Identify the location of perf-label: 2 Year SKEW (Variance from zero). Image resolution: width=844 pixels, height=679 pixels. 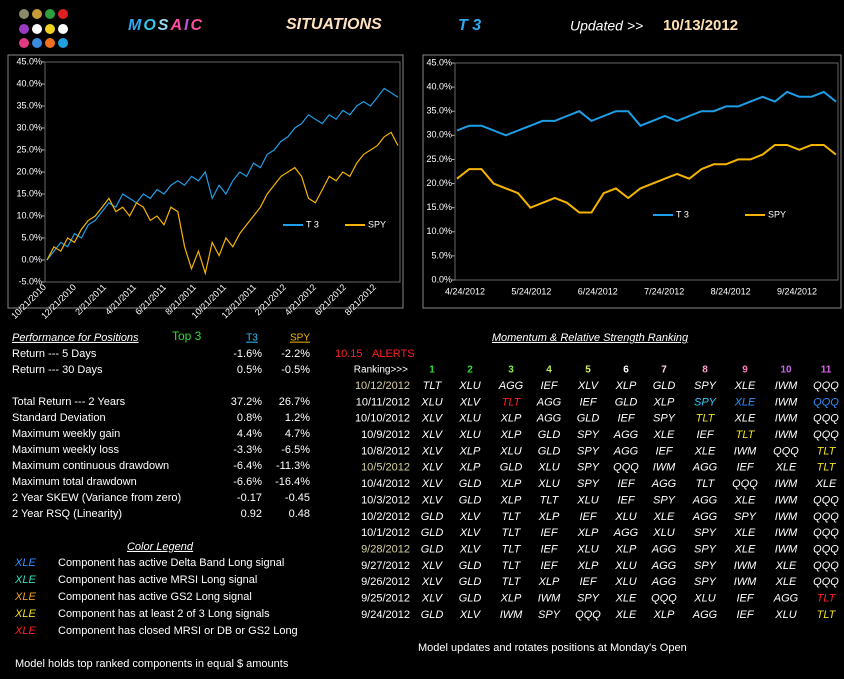
(96, 498).